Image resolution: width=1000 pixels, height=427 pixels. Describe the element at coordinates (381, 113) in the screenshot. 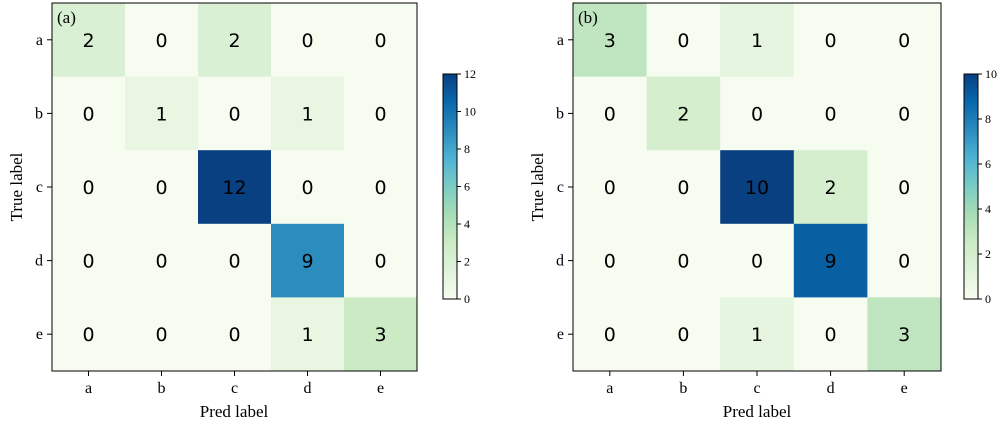

I see `panel-a-cell-b-e` at that location.